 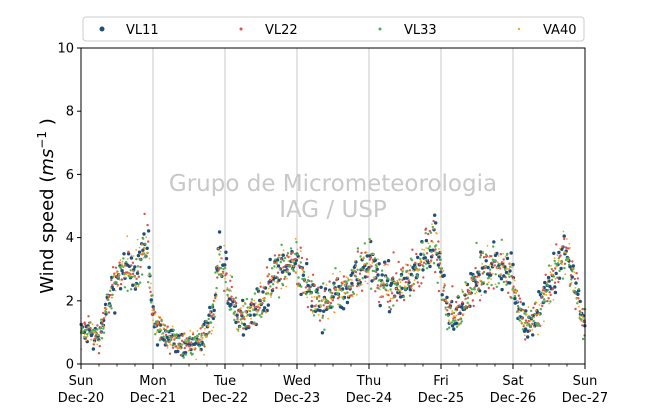 What do you see at coordinates (42, 140) in the screenshot?
I see `y-axis-label-exponent: −1` at bounding box center [42, 140].